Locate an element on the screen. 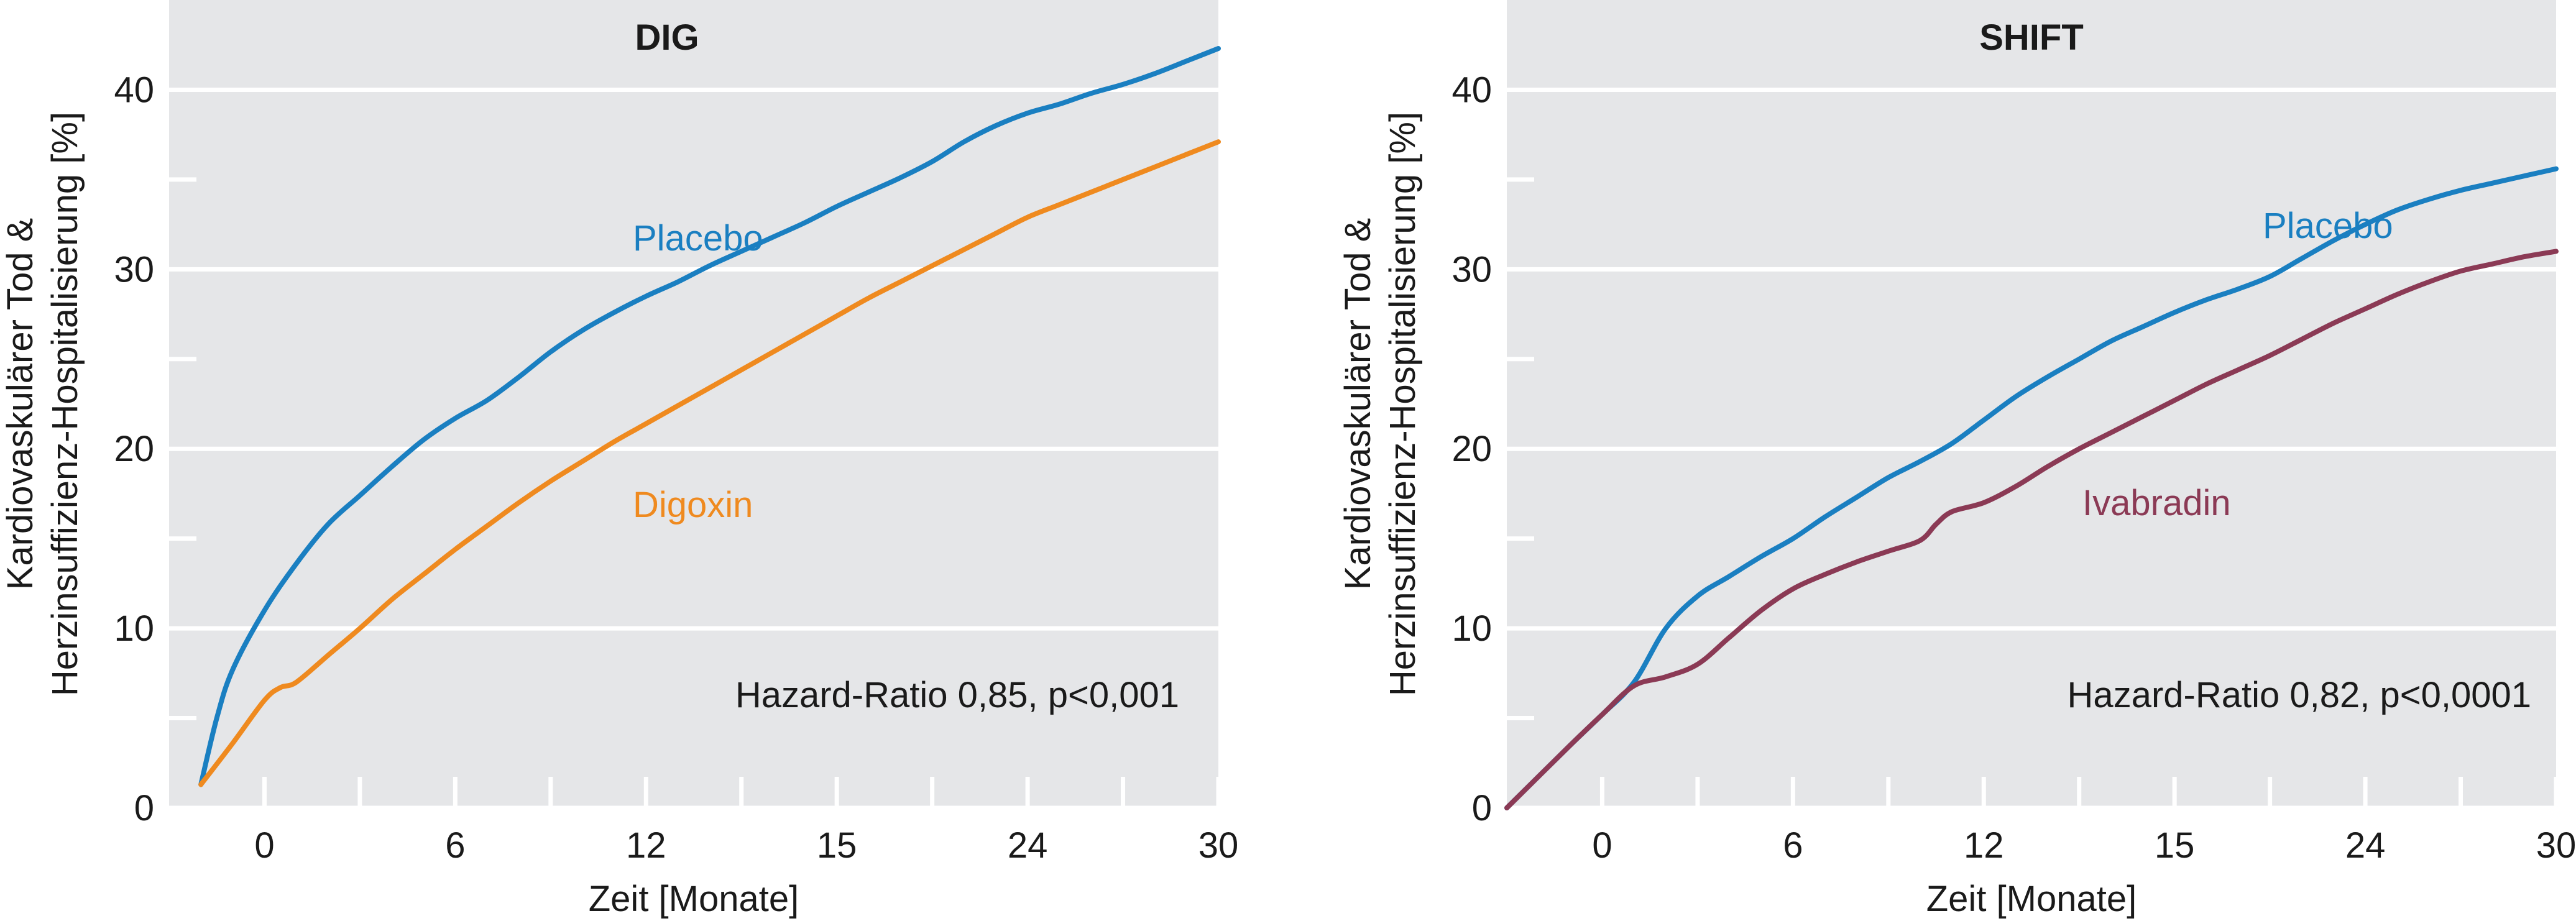 Image resolution: width=2576 pixels, height=921 pixels. chart-title: DIG is located at coordinates (667, 37).